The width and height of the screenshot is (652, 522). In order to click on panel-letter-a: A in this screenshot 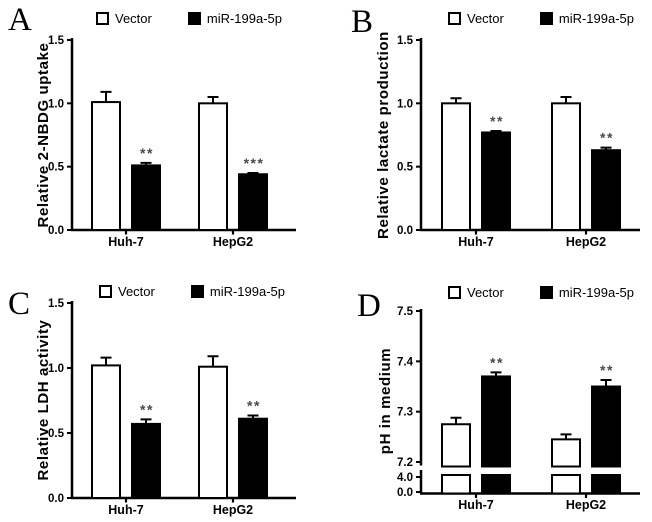, I will do `click(20, 20)`.